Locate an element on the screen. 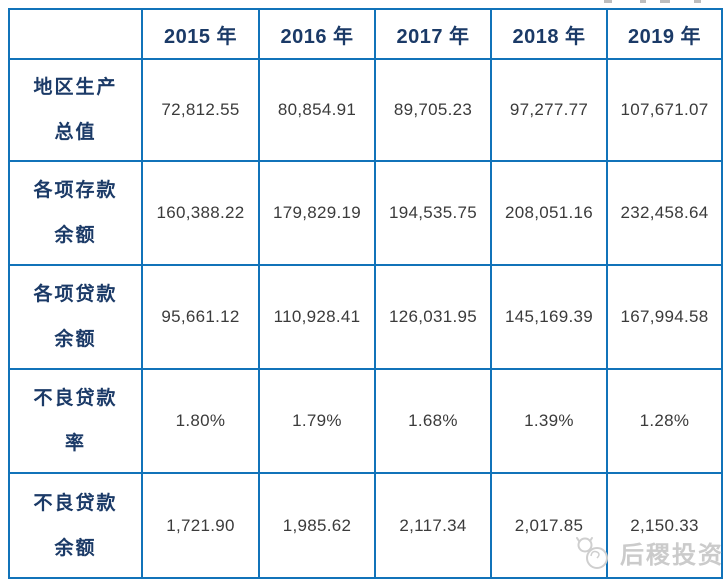 This screenshot has width=728, height=584. row-label-loans: 各项贷款 余额 is located at coordinates (75, 317).